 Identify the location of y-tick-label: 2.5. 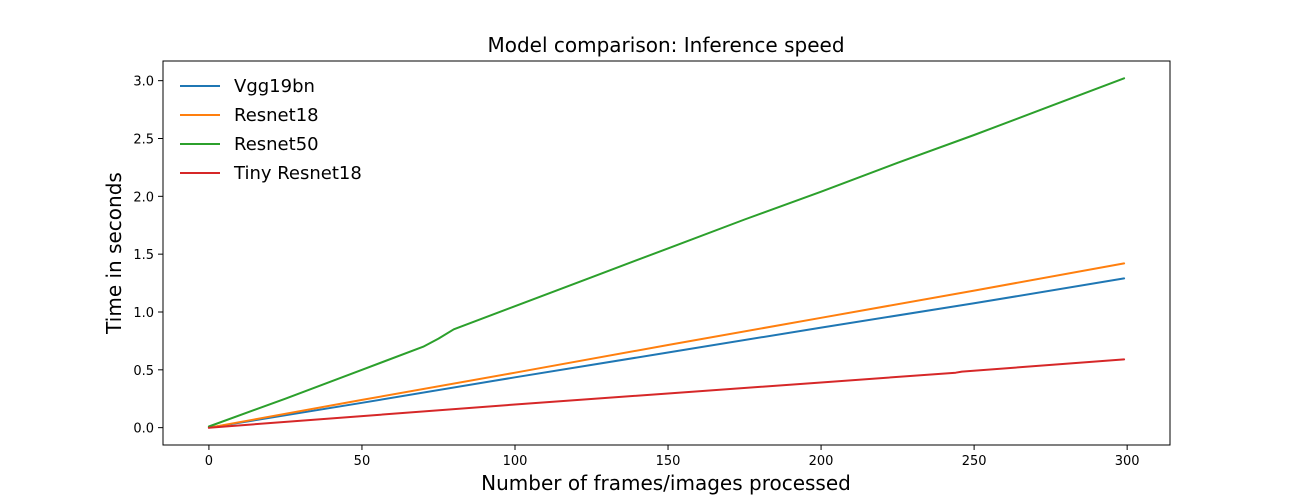
(143, 139).